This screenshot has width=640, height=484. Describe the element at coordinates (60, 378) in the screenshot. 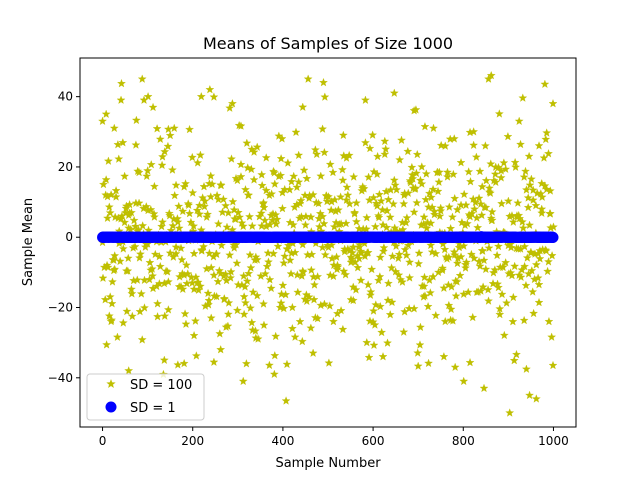

I see `y-tick-label: −40` at that location.